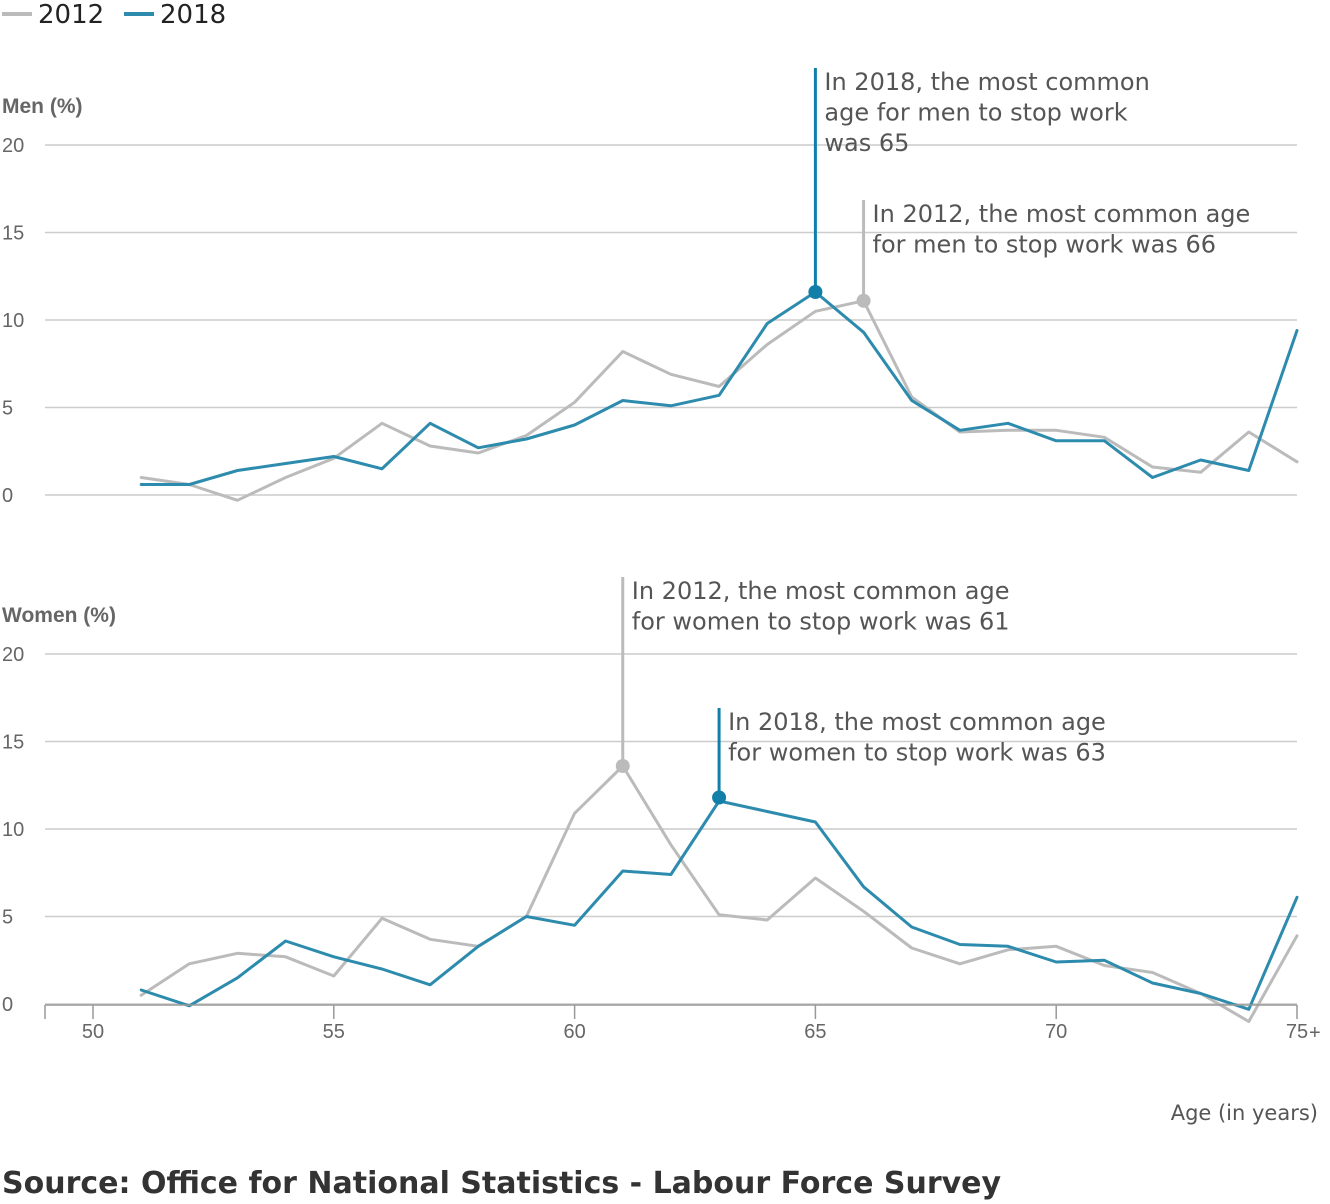  Describe the element at coordinates (7, 918) in the screenshot. I see `women-ytick-label: 5` at that location.